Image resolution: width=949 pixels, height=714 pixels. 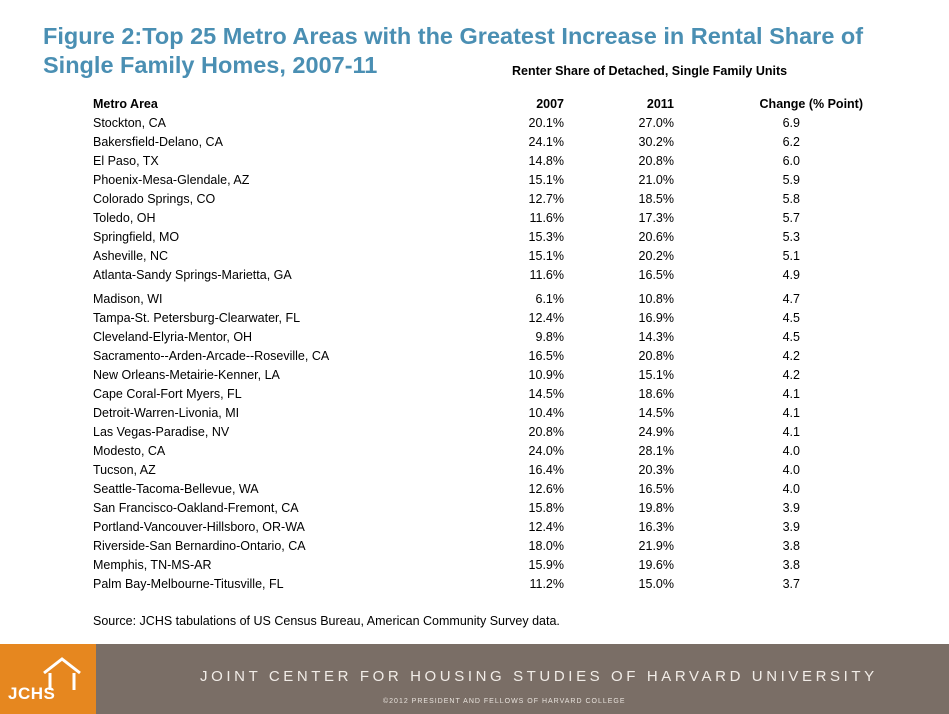 I want to click on column-header-change: Change (% Point), so click(x=811, y=103).